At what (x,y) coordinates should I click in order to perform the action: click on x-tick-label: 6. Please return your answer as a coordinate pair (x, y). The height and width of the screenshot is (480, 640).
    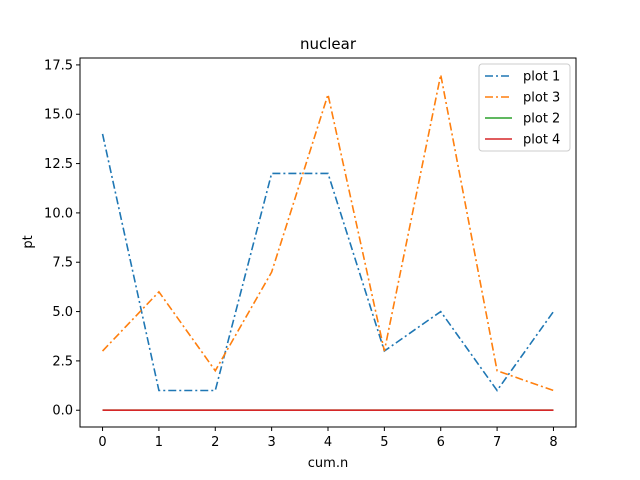
    Looking at the image, I should click on (441, 442).